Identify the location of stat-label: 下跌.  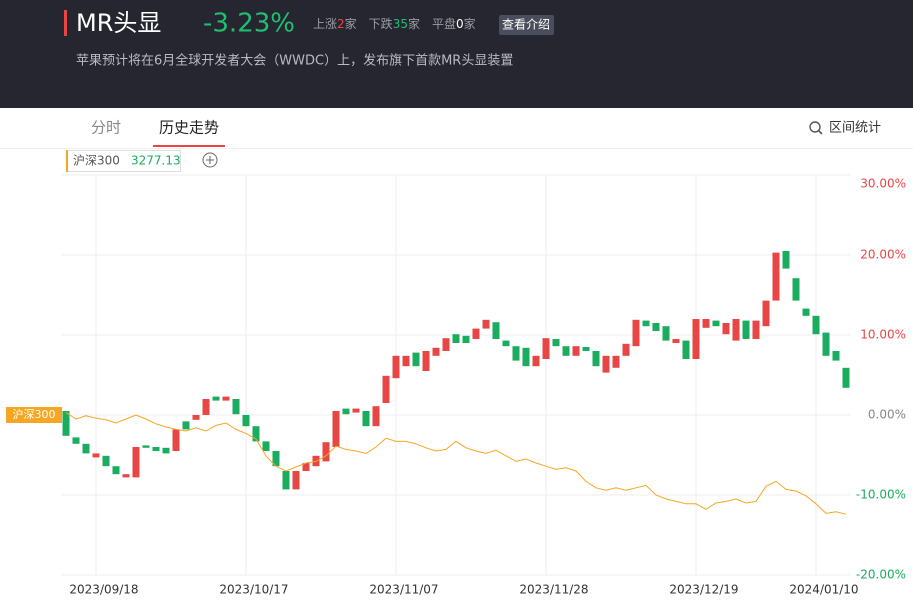
(381, 23).